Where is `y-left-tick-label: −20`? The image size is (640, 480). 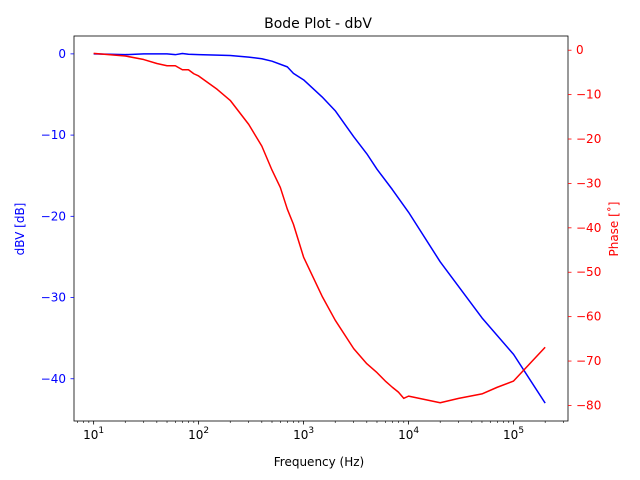
y-left-tick-label: −20 is located at coordinates (53, 216).